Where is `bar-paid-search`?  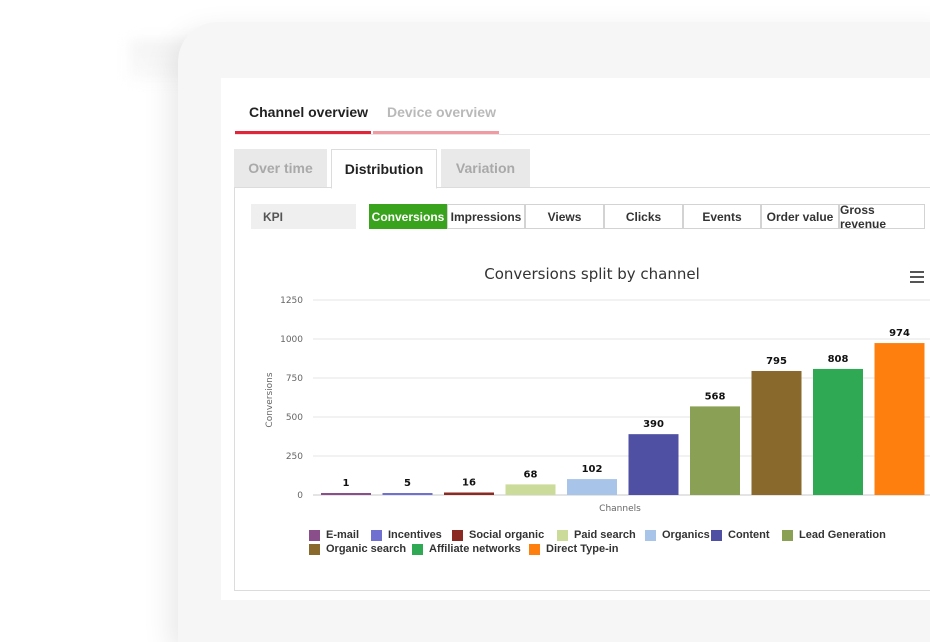
bar-paid-search is located at coordinates (530, 489).